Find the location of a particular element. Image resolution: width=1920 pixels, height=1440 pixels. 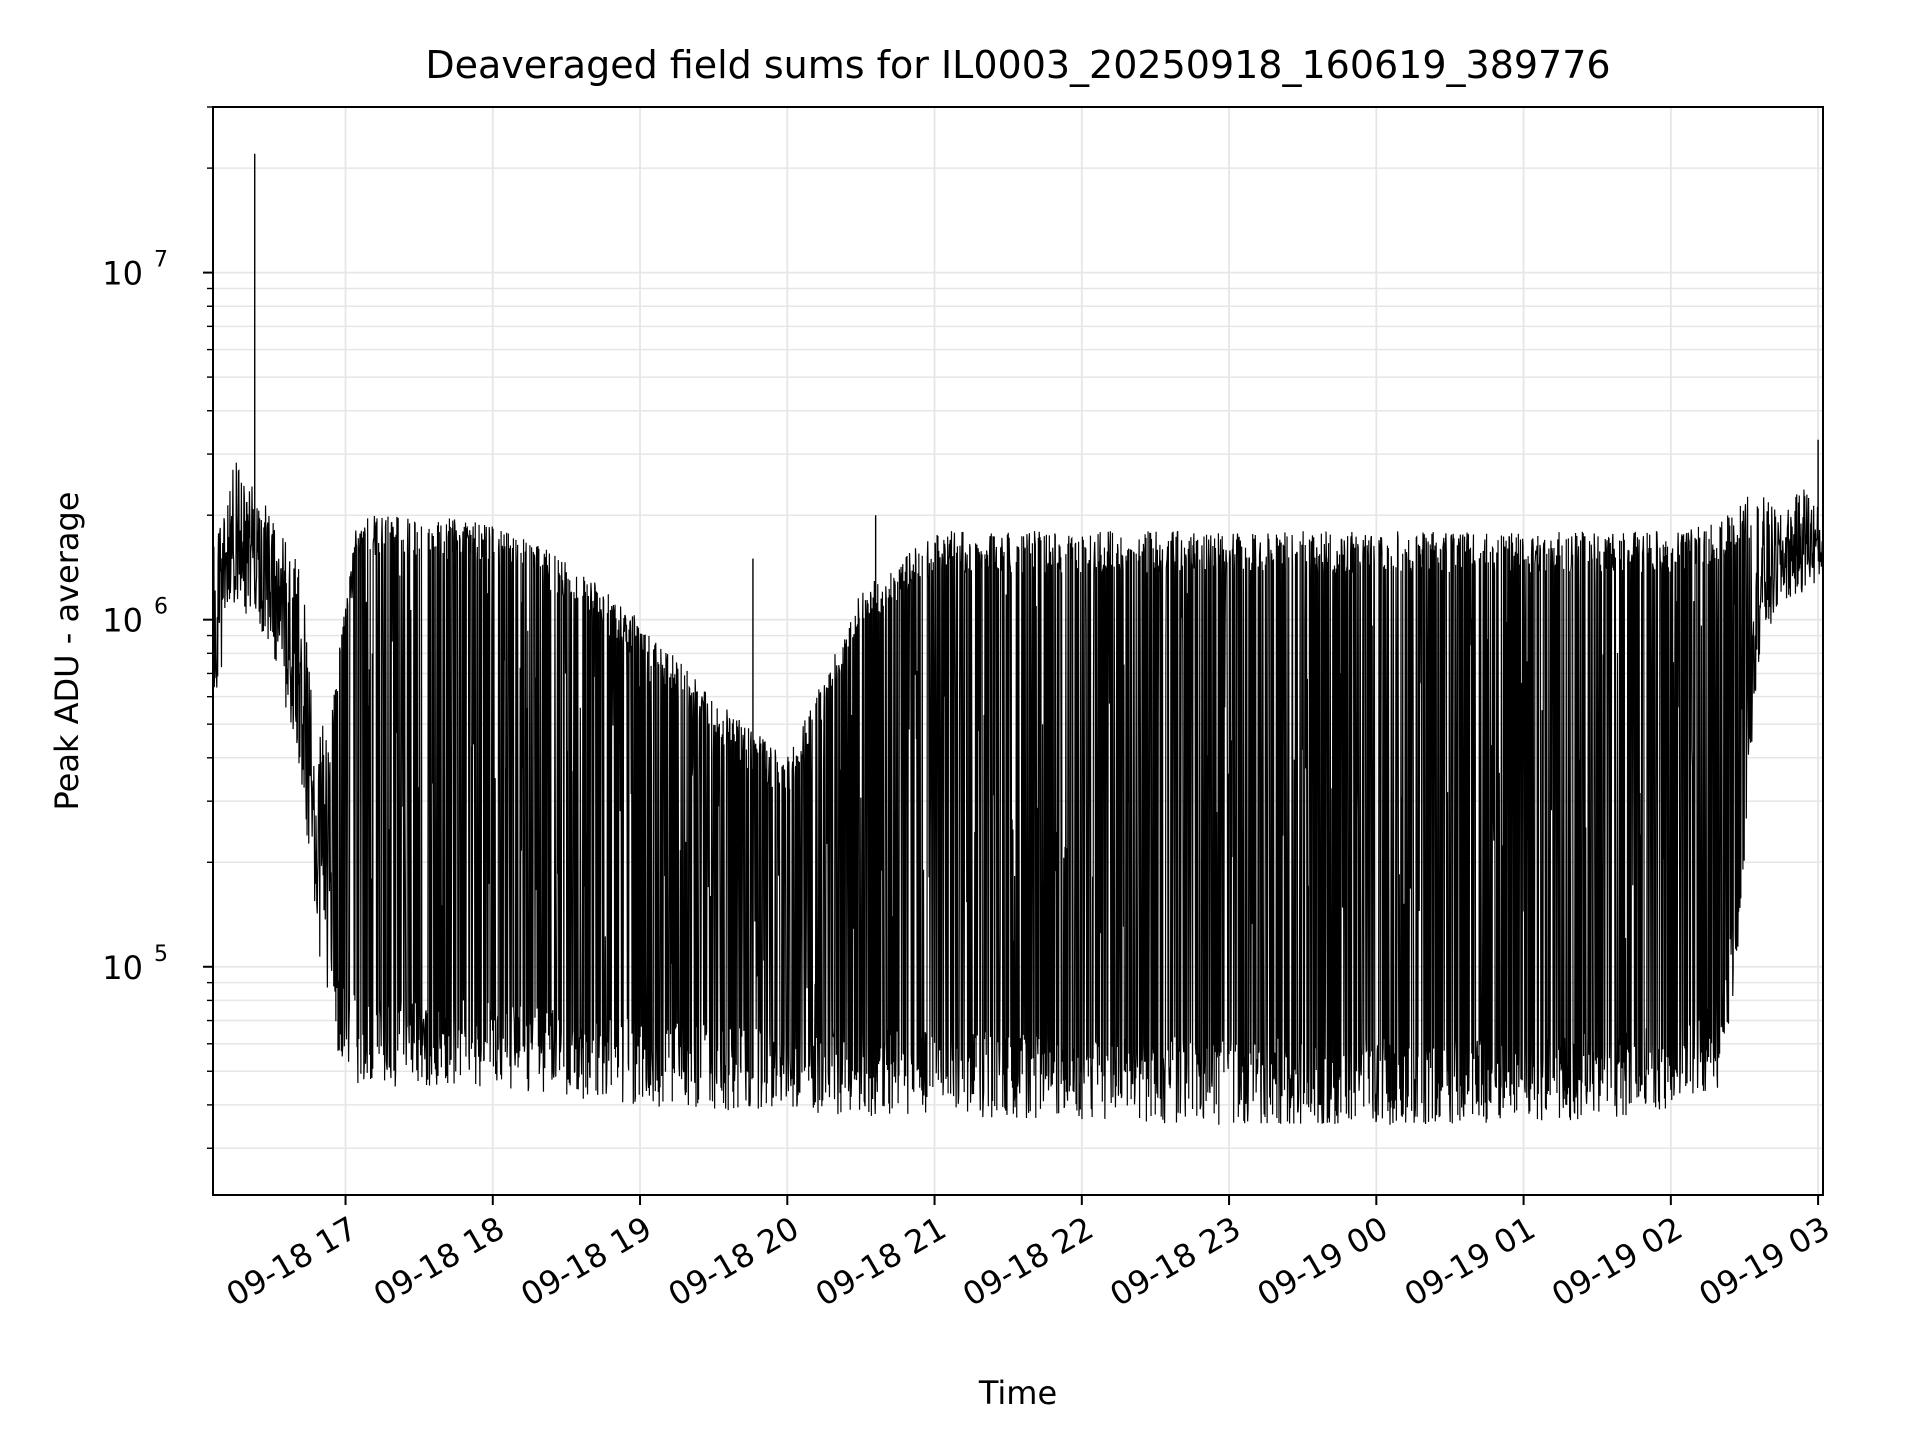

y-axis-label: Peak ADU - average is located at coordinates (67, 651).